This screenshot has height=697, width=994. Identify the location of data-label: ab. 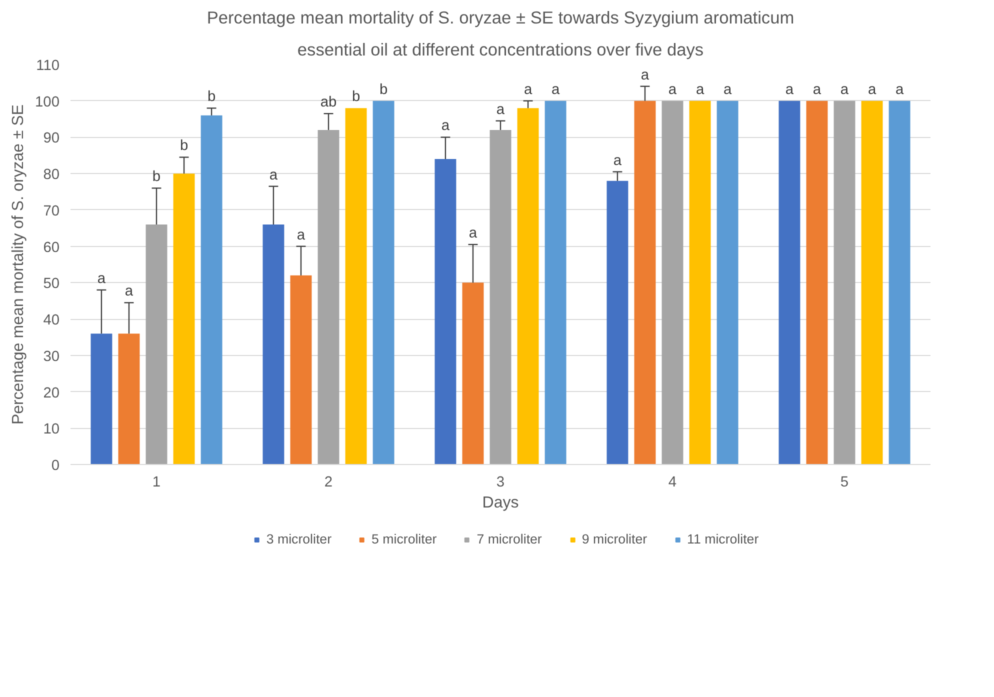
(328, 102).